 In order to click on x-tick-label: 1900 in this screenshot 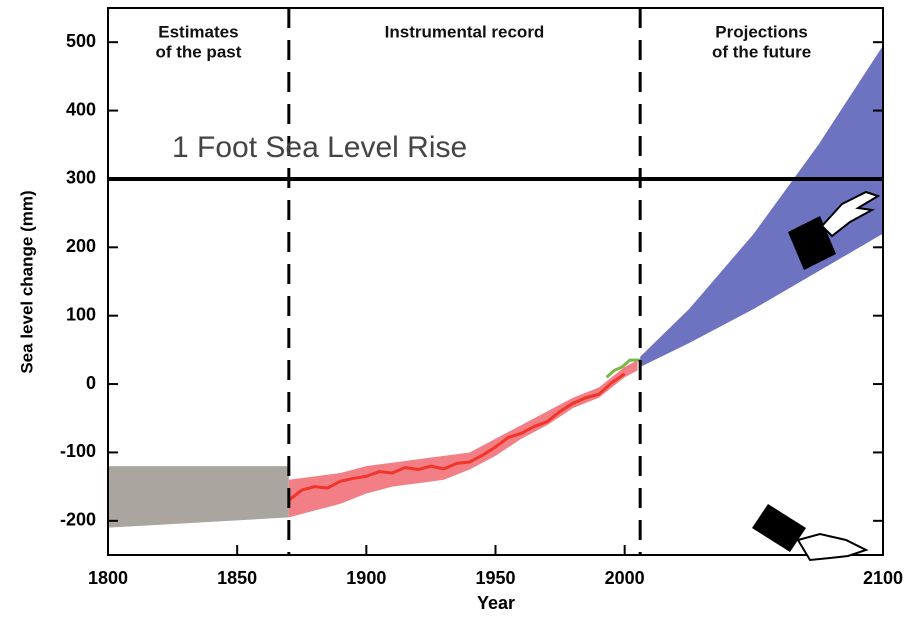, I will do `click(366, 578)`.